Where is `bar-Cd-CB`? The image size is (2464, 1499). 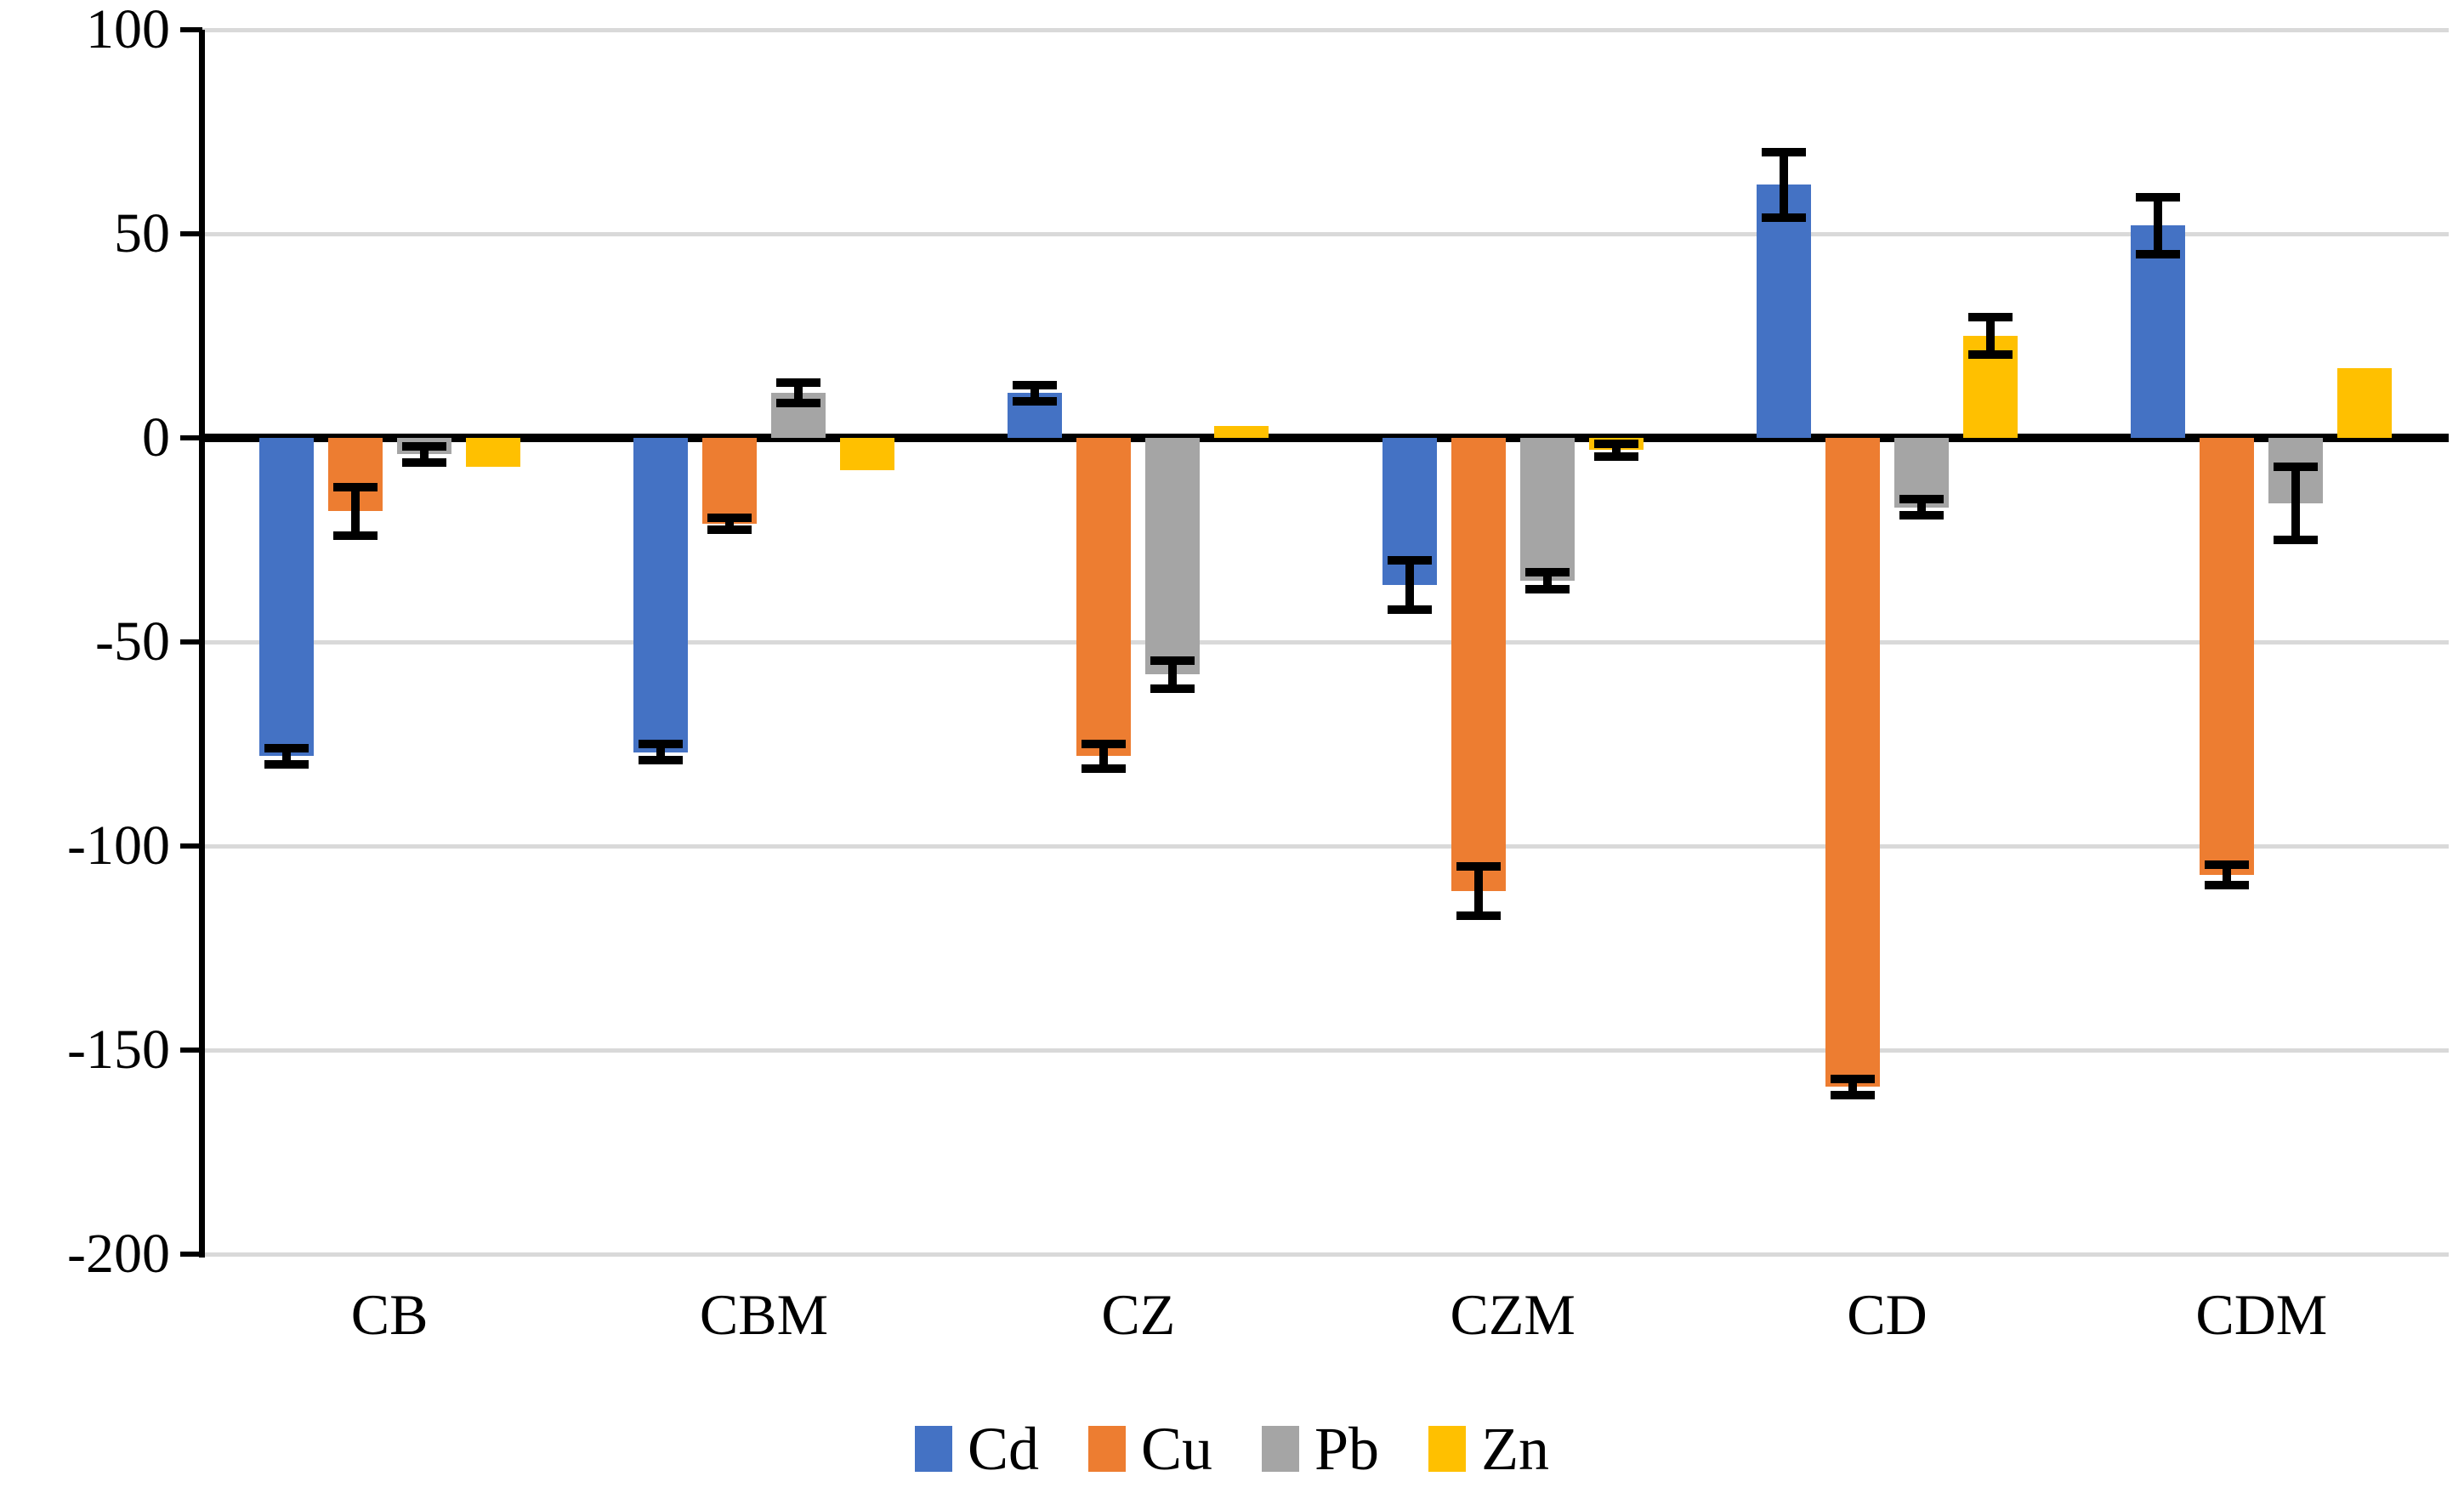
bar-Cd-CB is located at coordinates (286, 597).